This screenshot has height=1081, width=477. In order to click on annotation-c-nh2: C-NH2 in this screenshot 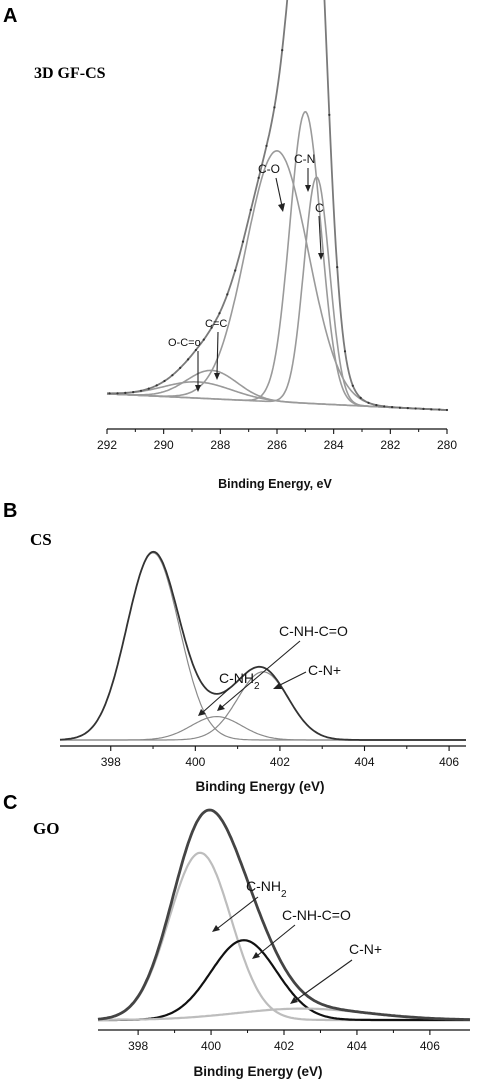, I will do `click(239, 681)`.